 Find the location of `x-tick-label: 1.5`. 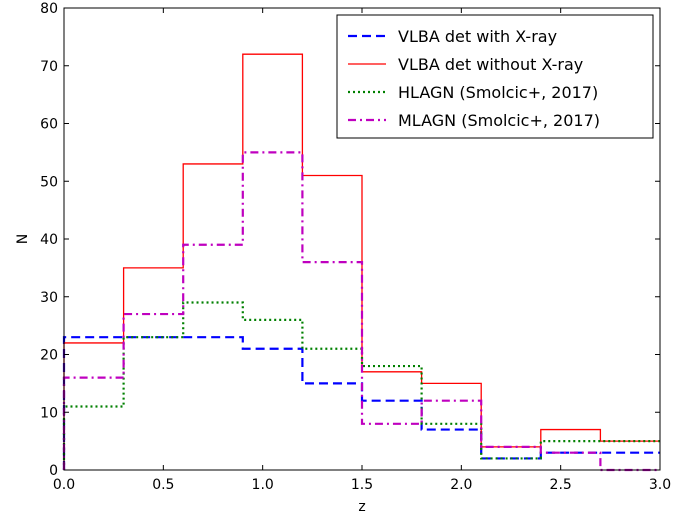

x-tick-label: 1.5 is located at coordinates (362, 485).